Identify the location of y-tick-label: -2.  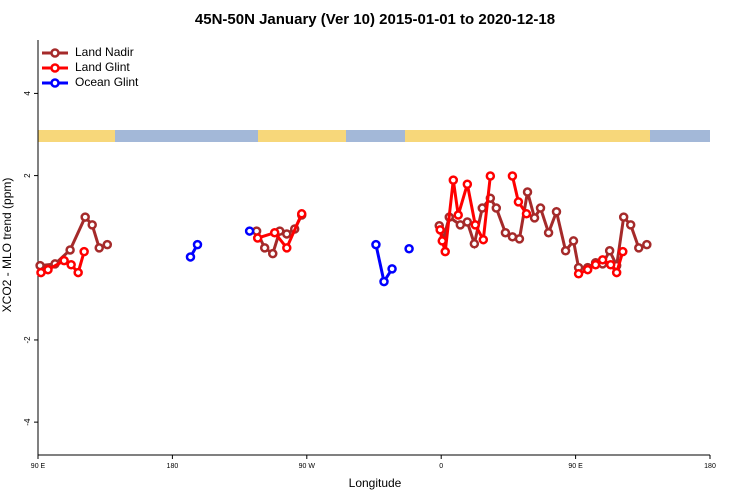
(27, 340).